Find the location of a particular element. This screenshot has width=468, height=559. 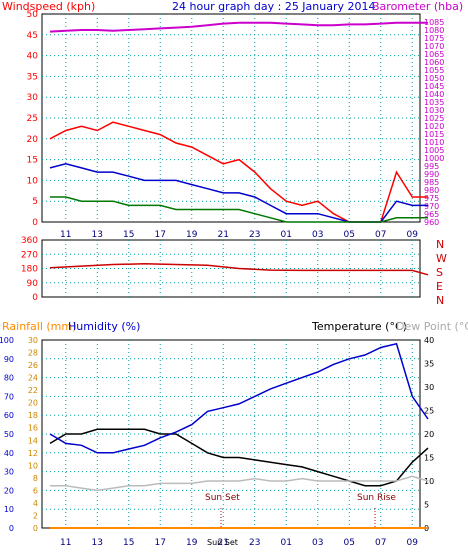

barometer-tick-label: 960 is located at coordinates (431, 222).